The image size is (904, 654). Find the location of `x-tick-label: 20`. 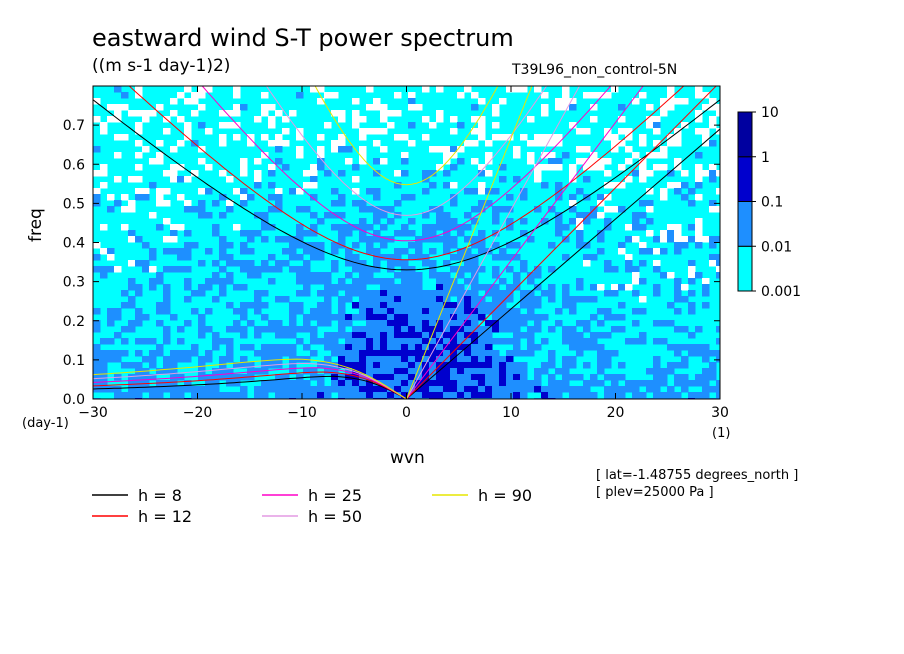

x-tick-label: 20 is located at coordinates (616, 413).